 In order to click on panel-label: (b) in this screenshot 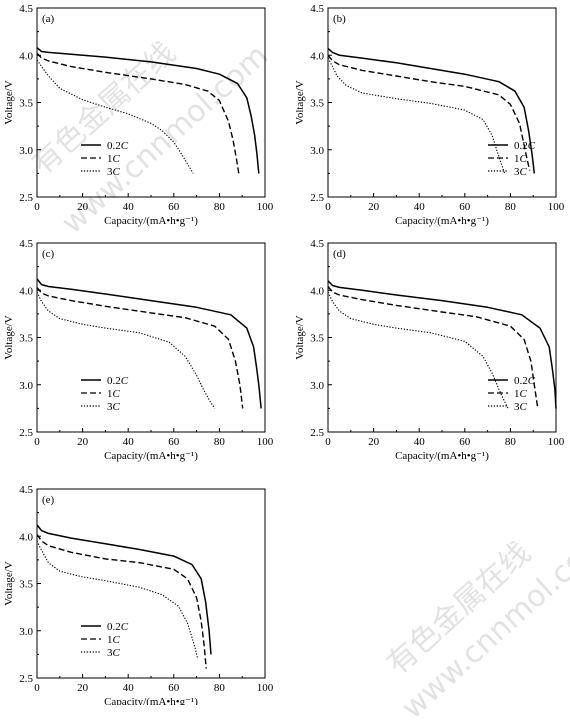, I will do `click(339, 19)`.